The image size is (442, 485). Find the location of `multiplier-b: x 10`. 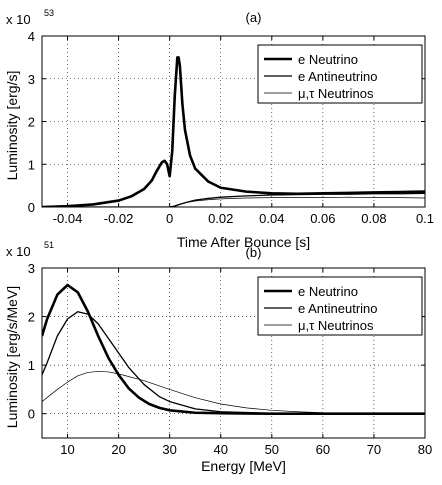

multiplier-b: x 10 is located at coordinates (18, 251).